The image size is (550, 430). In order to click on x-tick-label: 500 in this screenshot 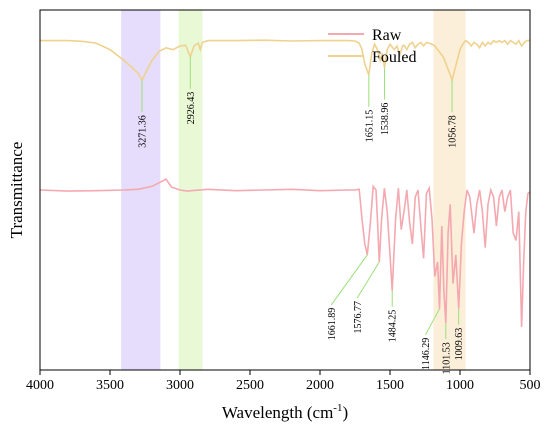, I will do `click(530, 385)`.